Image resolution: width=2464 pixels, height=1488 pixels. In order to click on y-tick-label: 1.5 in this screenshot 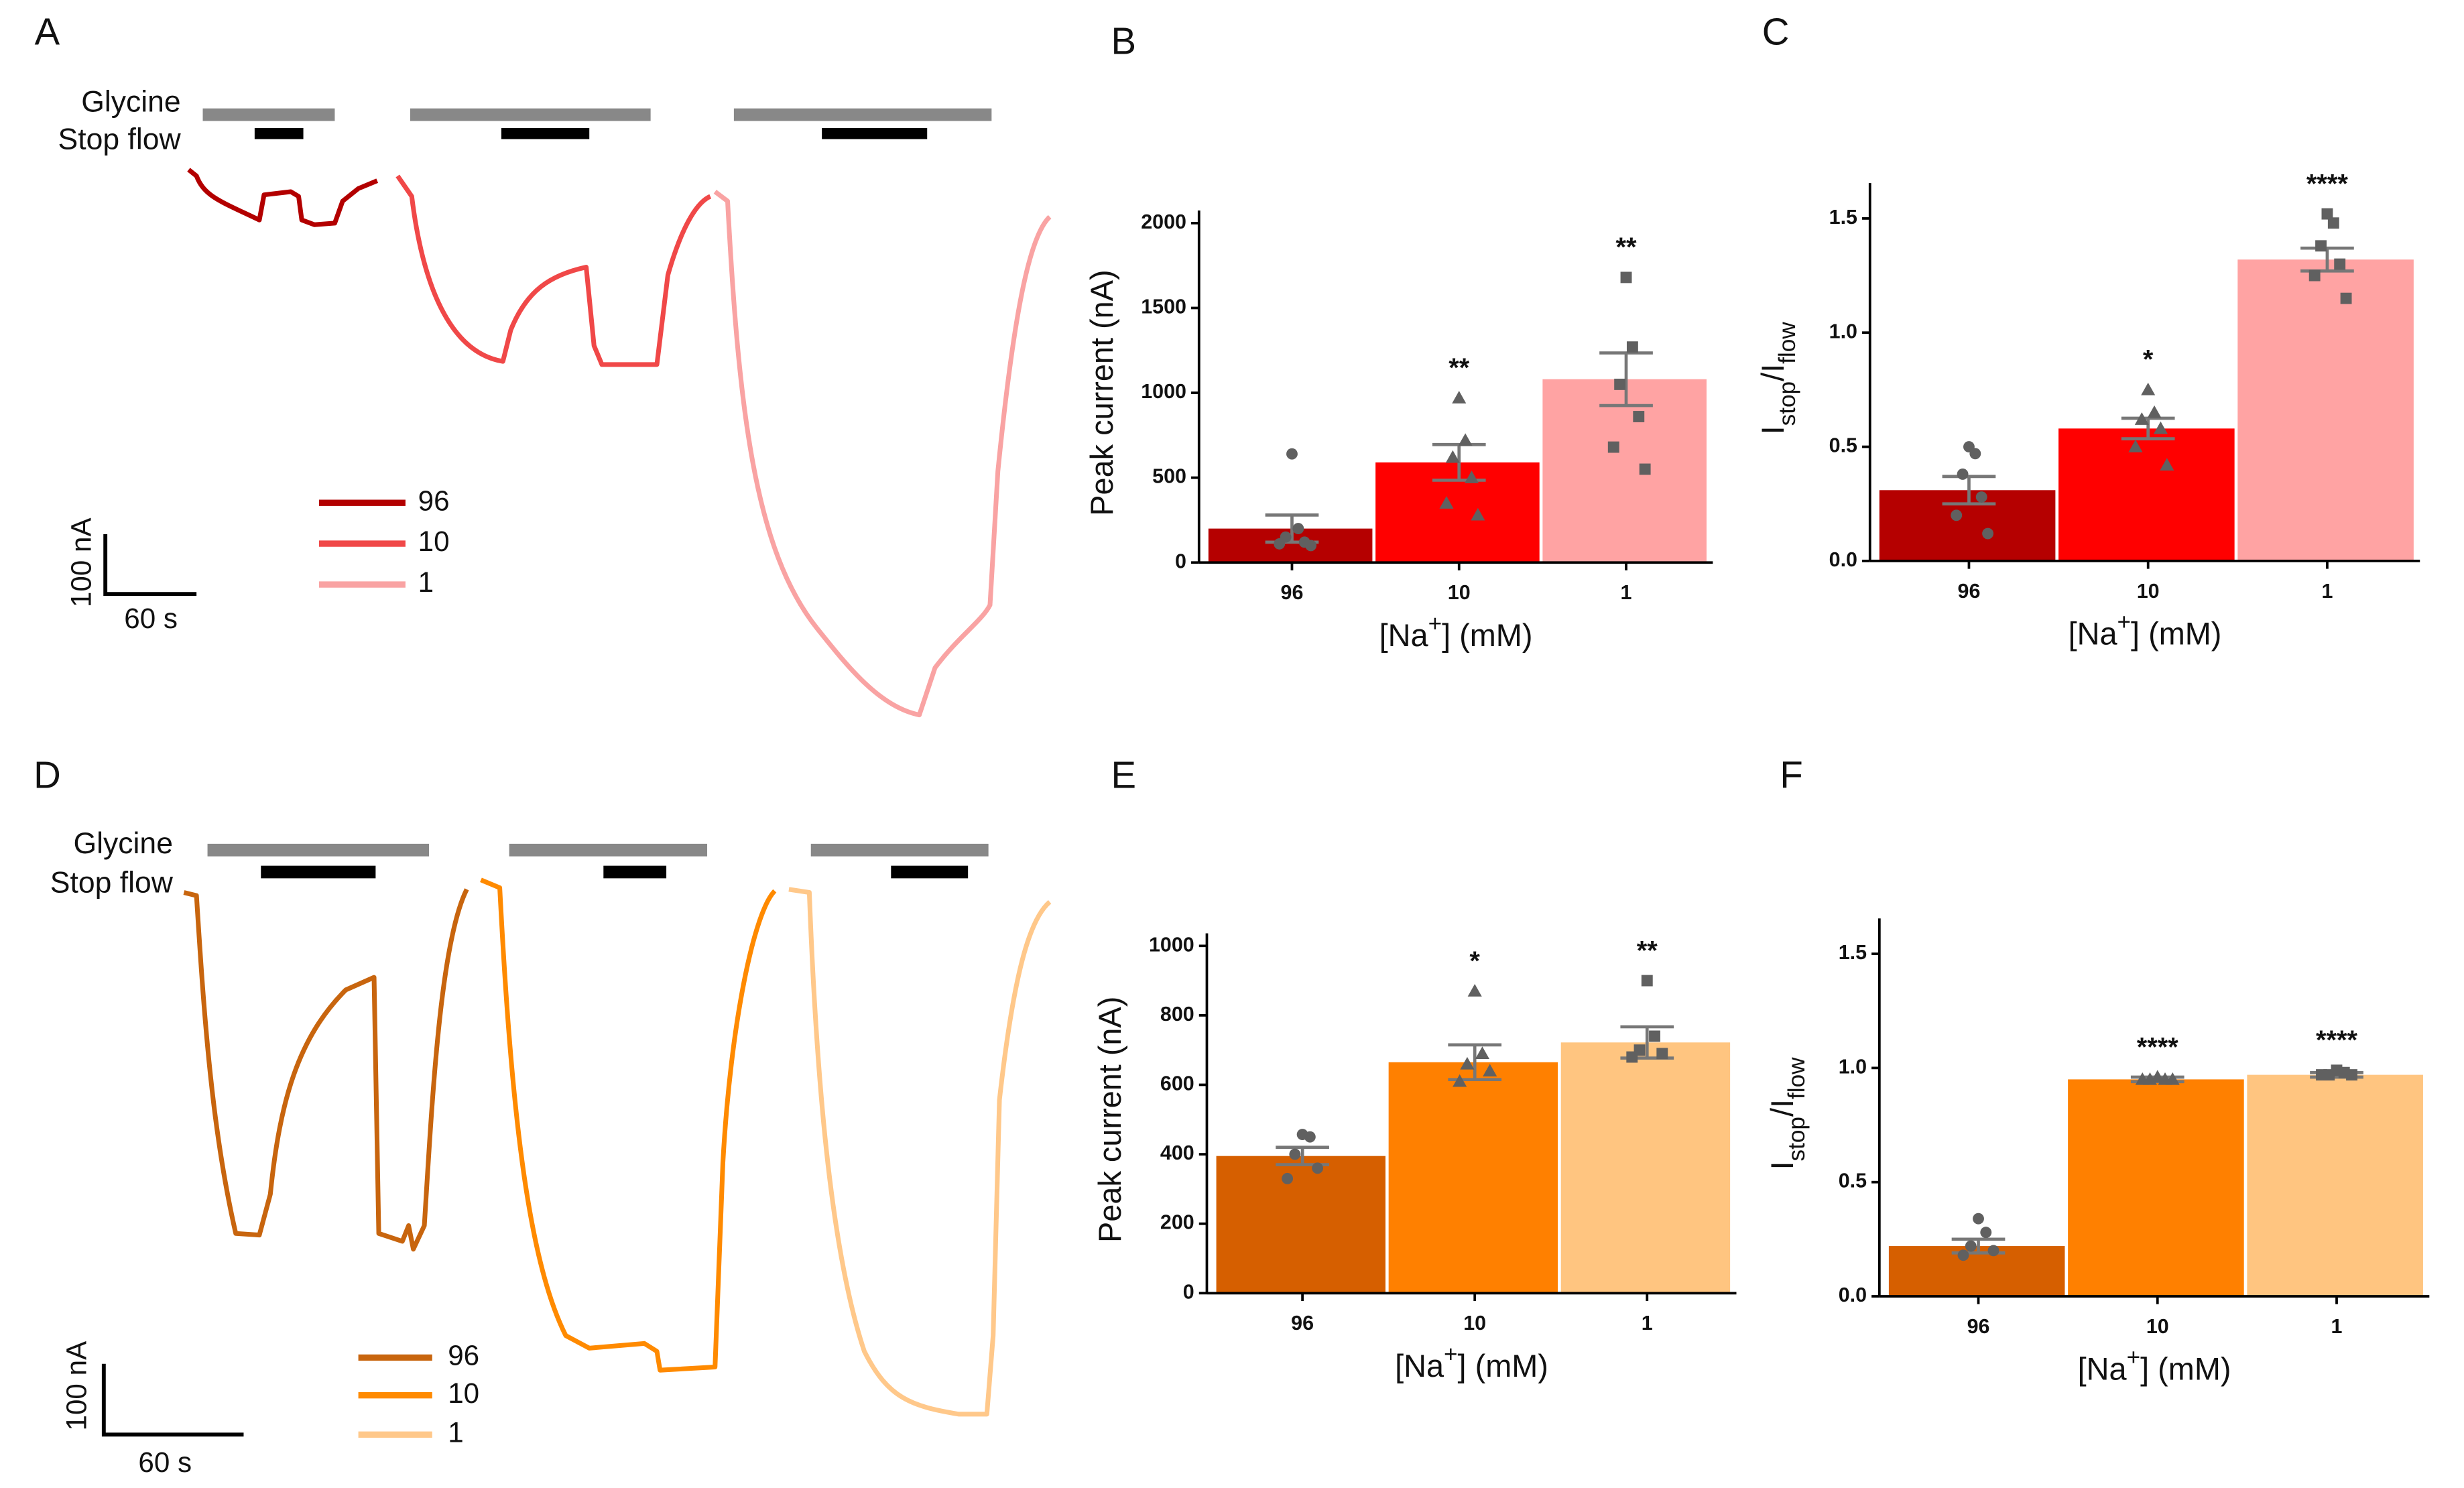, I will do `click(1843, 218)`.